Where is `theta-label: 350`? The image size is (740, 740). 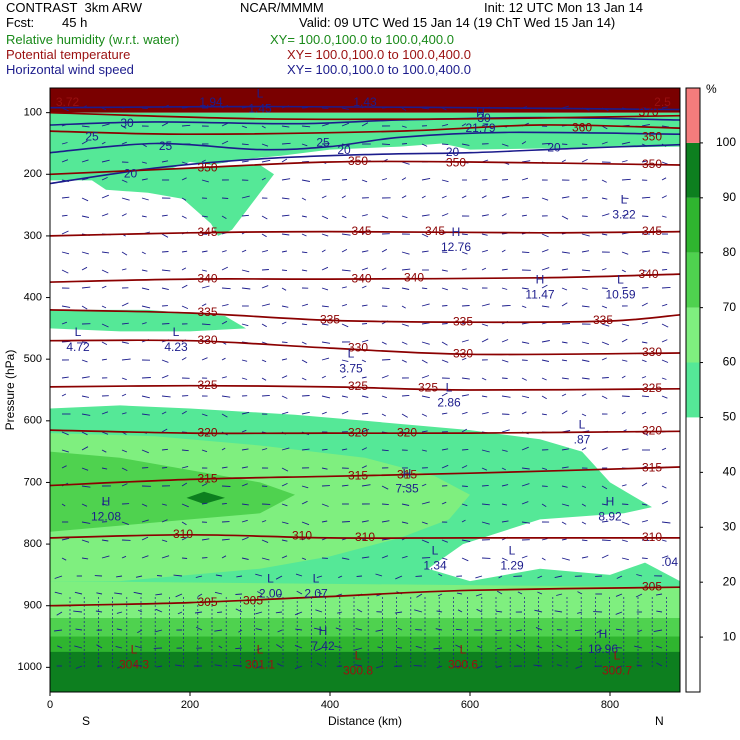 theta-label: 350 is located at coordinates (207, 167).